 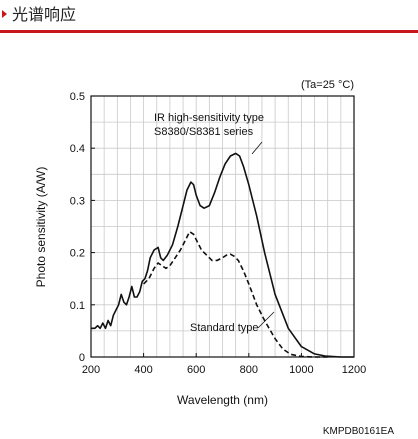 What do you see at coordinates (209, 118) in the screenshot?
I see `series-ir-label-line-1: IR high-sensitivity type` at bounding box center [209, 118].